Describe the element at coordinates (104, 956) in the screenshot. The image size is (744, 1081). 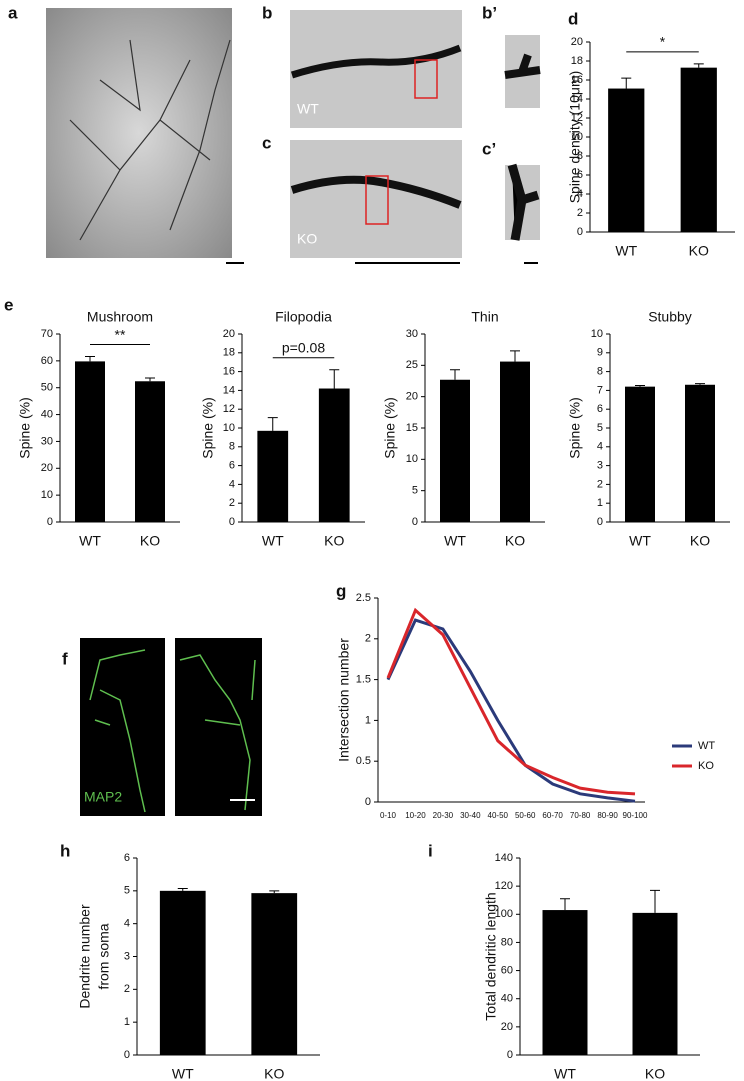
I see `y-axis-label: from soma` at that location.